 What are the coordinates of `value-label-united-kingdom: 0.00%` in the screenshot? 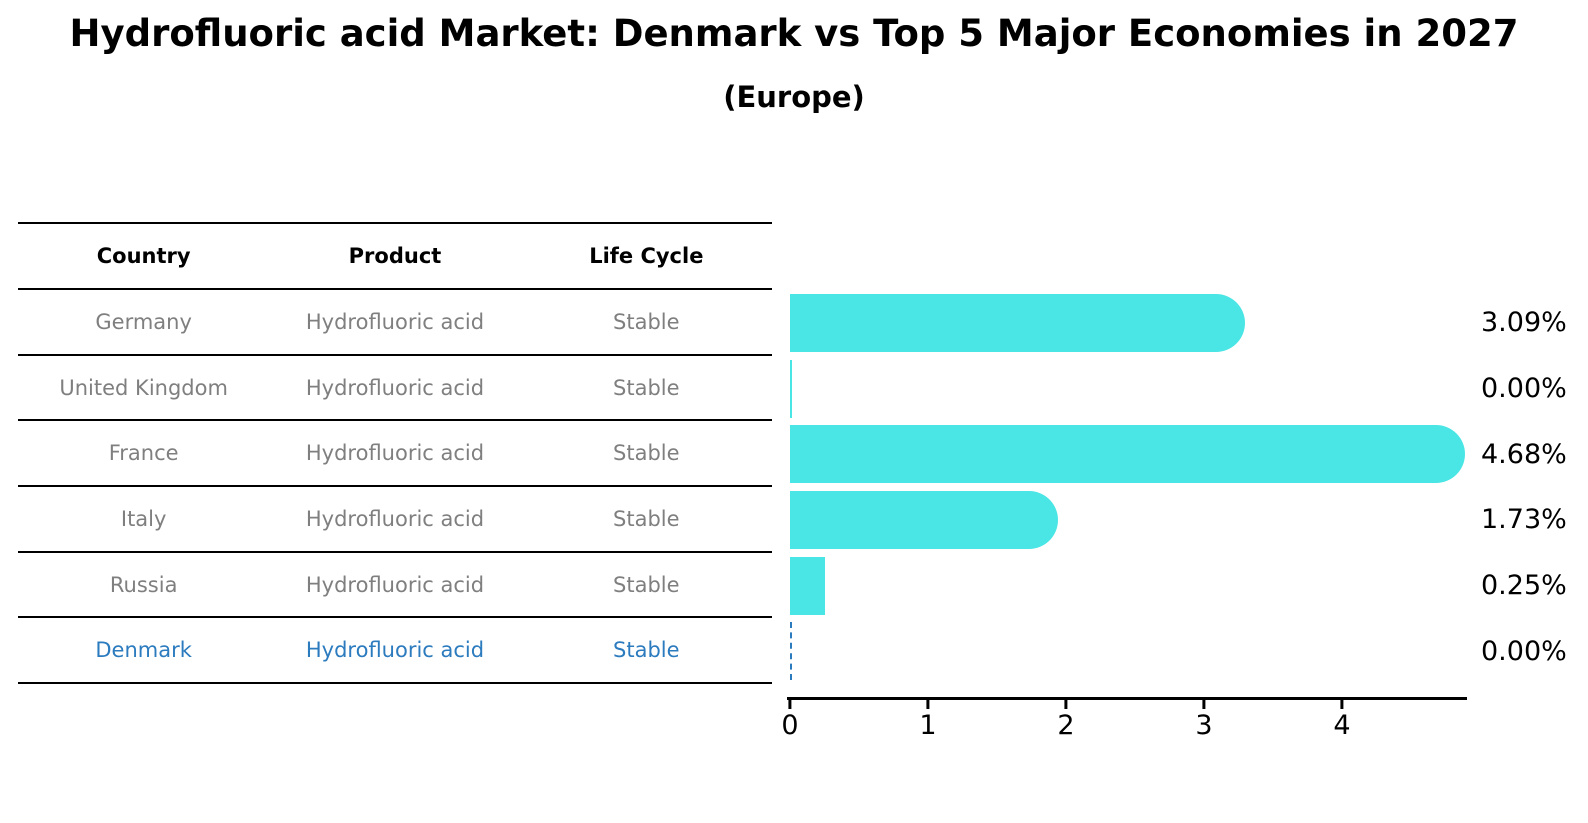 It's located at (1524, 389).